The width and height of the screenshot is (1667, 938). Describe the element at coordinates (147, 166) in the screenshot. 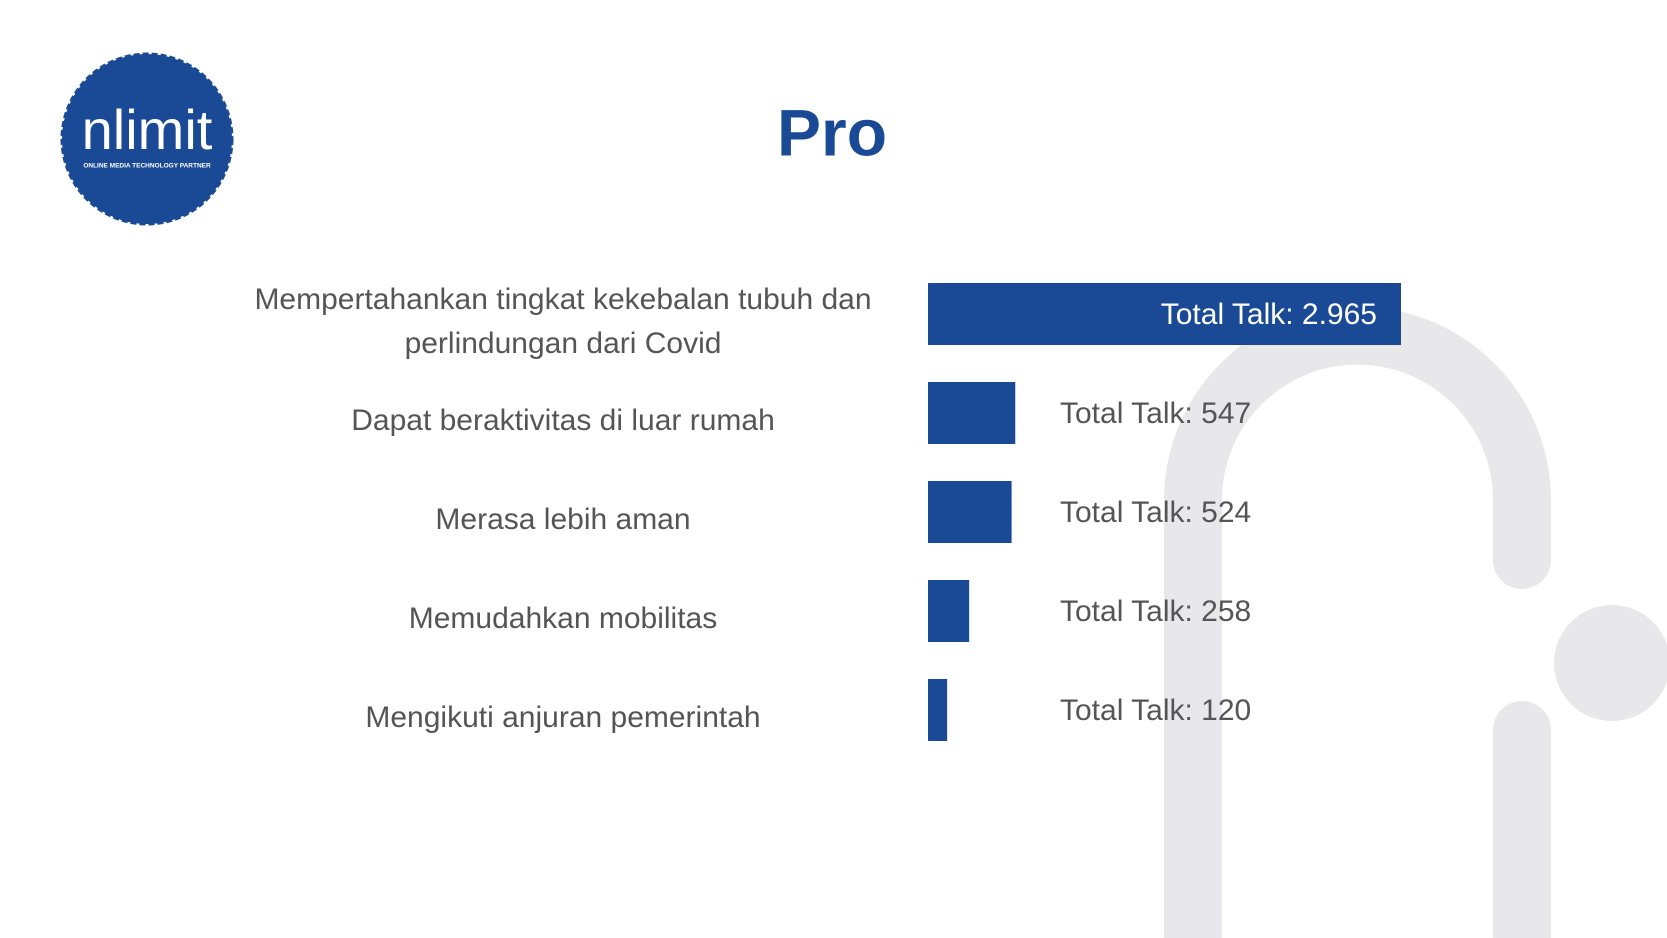

I see `logo-tagline: ONLINE MEDIA TECHNOLOGY PARTNER` at that location.